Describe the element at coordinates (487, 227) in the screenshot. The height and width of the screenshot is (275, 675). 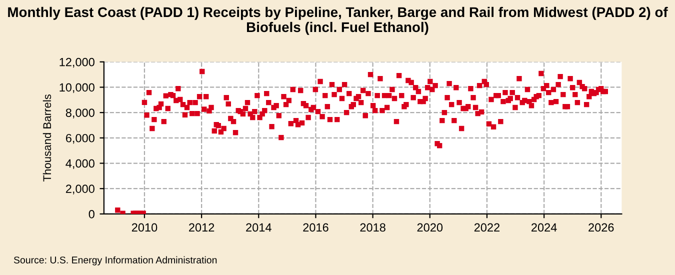
I see `x-tick-label: 2022` at that location.